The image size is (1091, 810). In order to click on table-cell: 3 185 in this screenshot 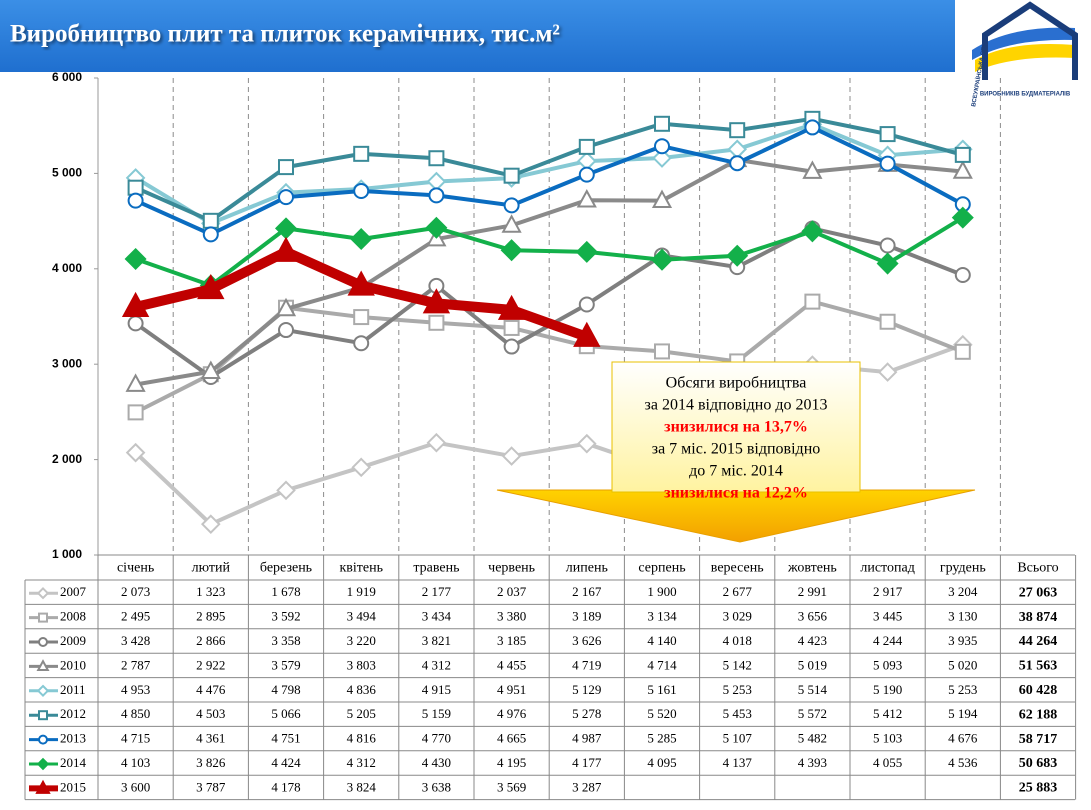, I will do `click(511, 640)`.